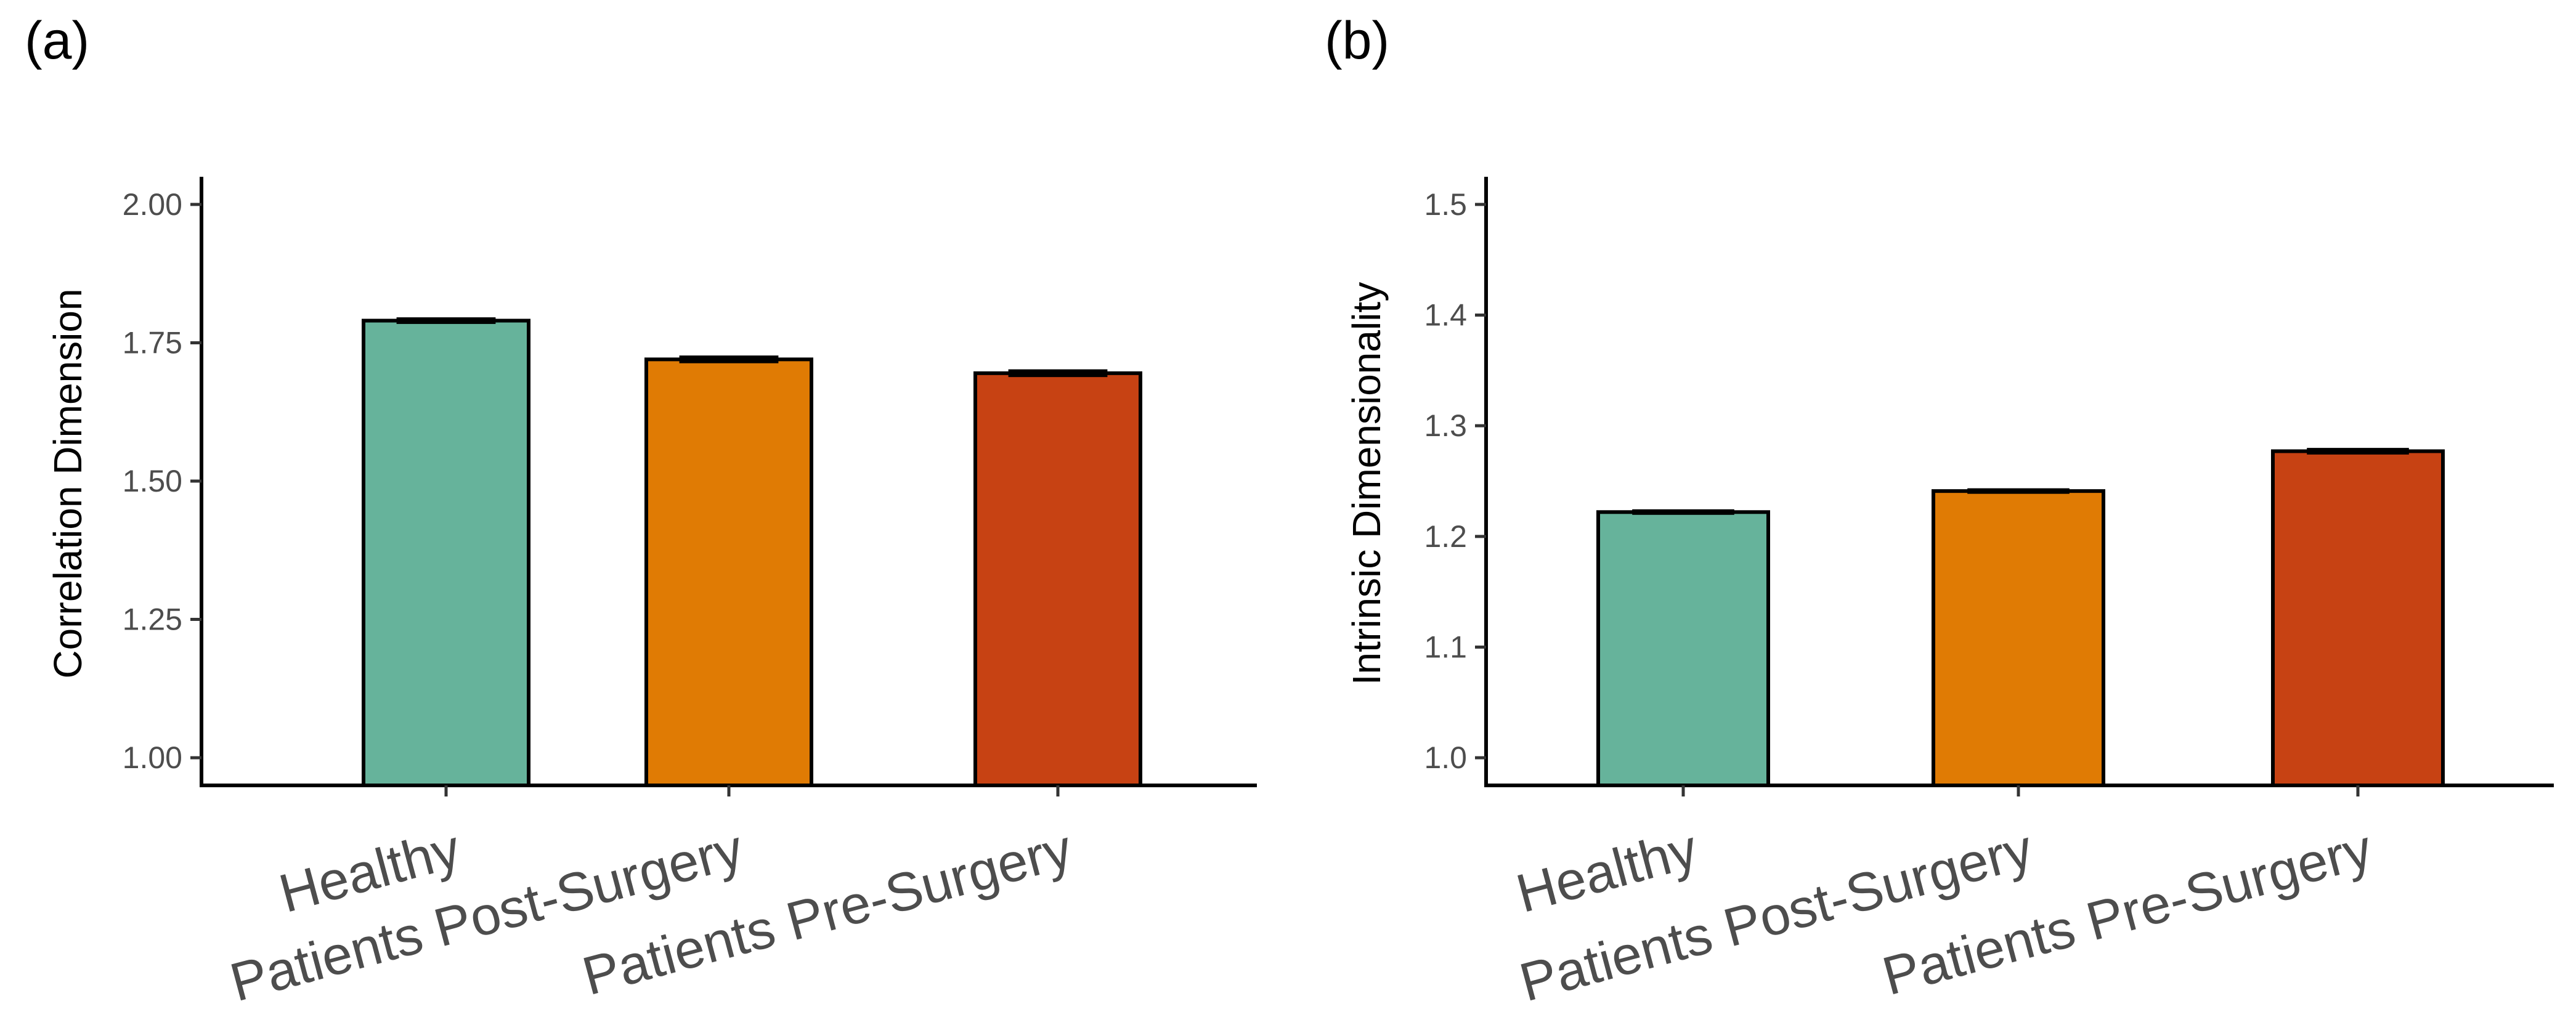 The width and height of the screenshot is (2576, 1017). Describe the element at coordinates (2018, 638) in the screenshot. I see `panel-b-bar-post-surgery` at that location.